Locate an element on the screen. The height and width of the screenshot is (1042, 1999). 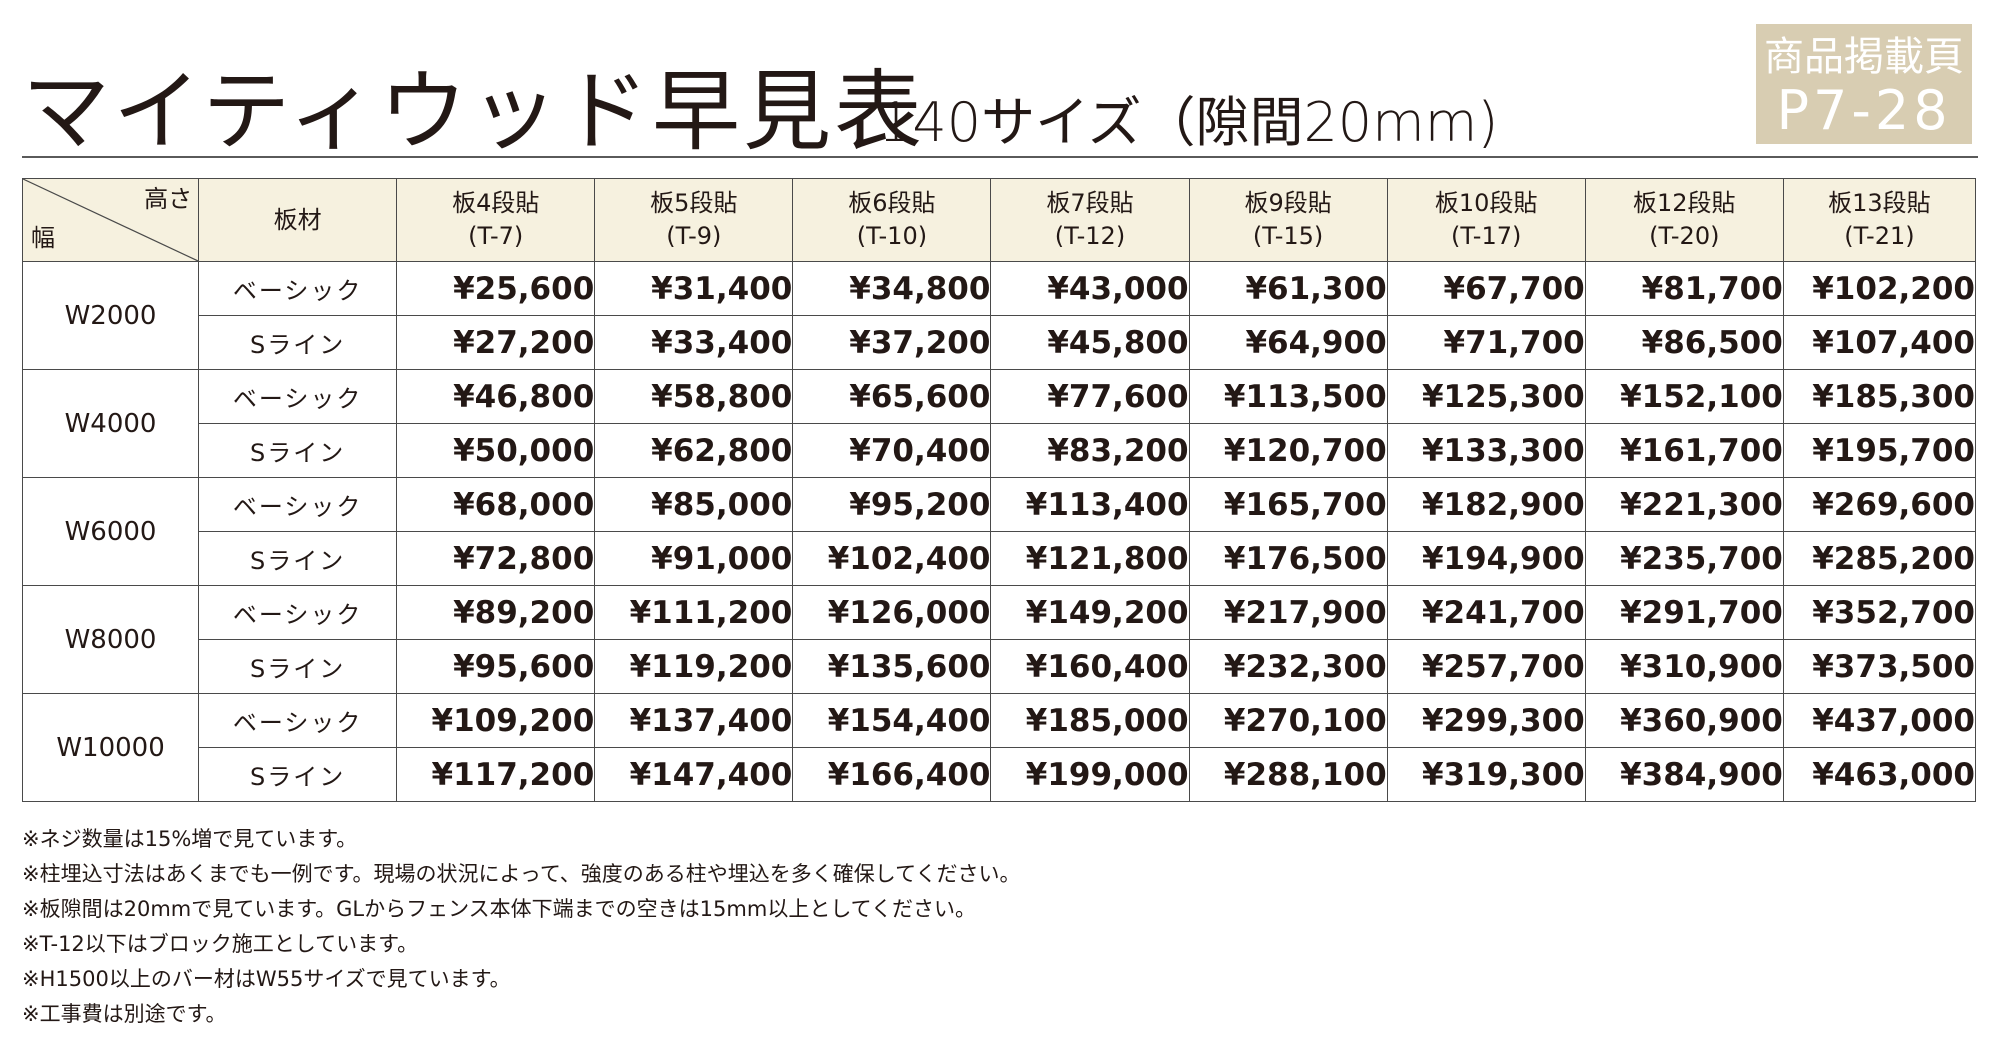
price-cell: ¥37,200 is located at coordinates (892, 342).